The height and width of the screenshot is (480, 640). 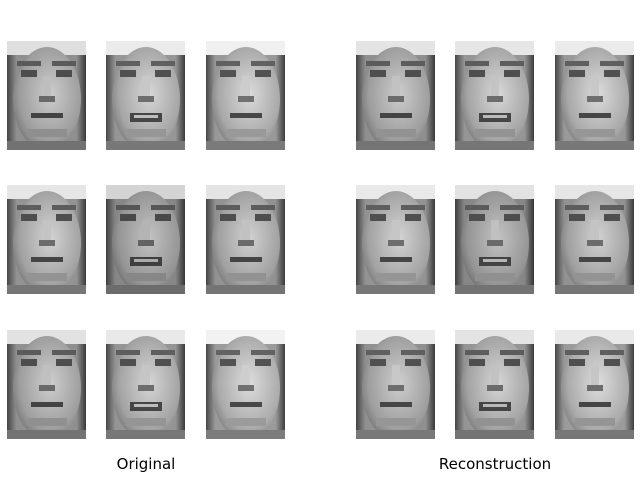 What do you see at coordinates (495, 464) in the screenshot?
I see `reconstruction-caption: Reconstruction` at bounding box center [495, 464].